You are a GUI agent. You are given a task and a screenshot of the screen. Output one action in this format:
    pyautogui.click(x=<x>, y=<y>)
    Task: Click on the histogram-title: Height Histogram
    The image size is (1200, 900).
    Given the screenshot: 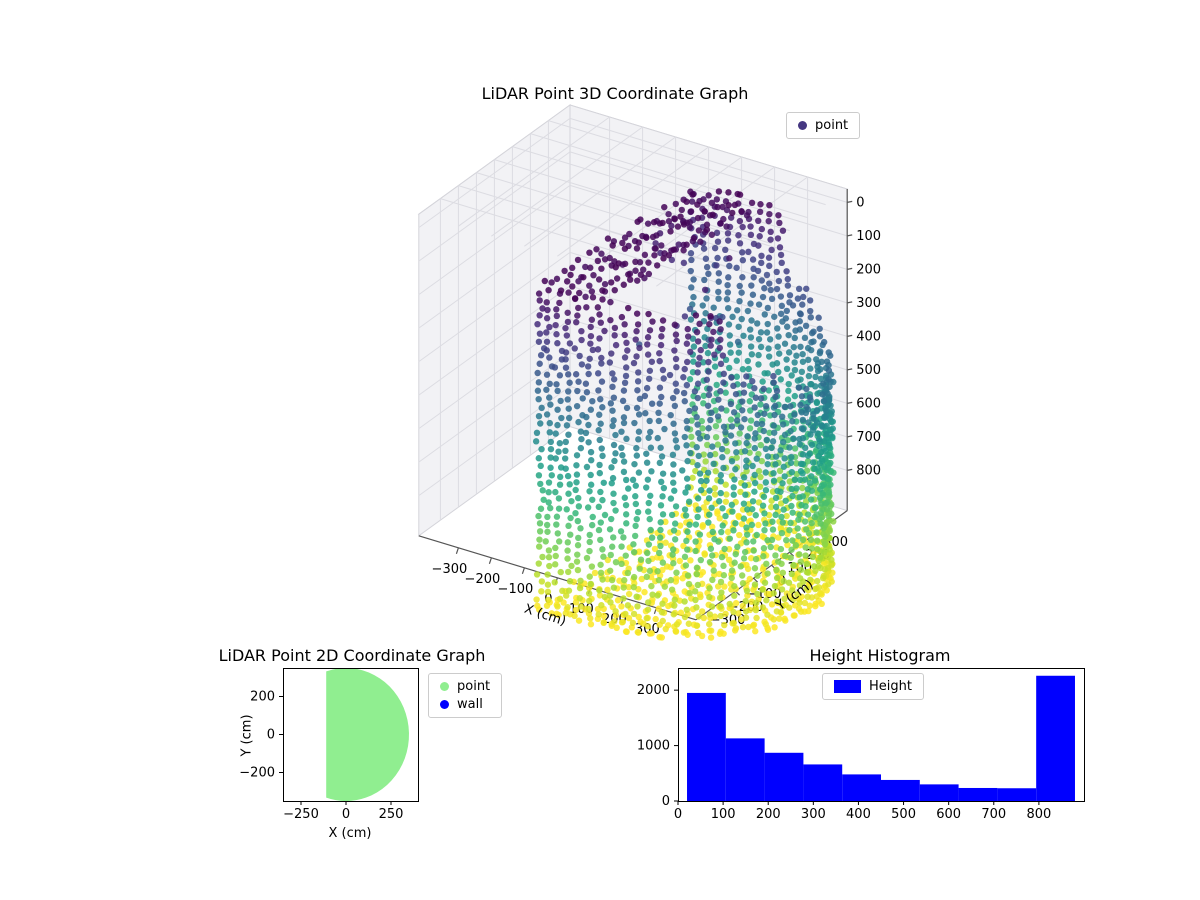 What is the action you would take?
    pyautogui.click(x=880, y=655)
    